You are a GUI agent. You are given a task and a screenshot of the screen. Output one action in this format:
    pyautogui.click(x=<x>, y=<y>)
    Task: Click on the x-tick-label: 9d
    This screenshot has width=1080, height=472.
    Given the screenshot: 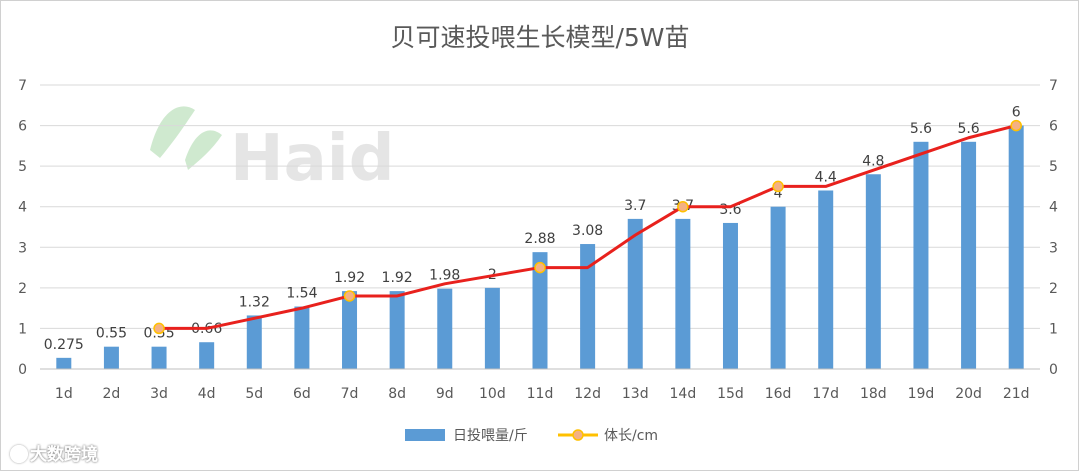 What is the action you would take?
    pyautogui.click(x=445, y=394)
    